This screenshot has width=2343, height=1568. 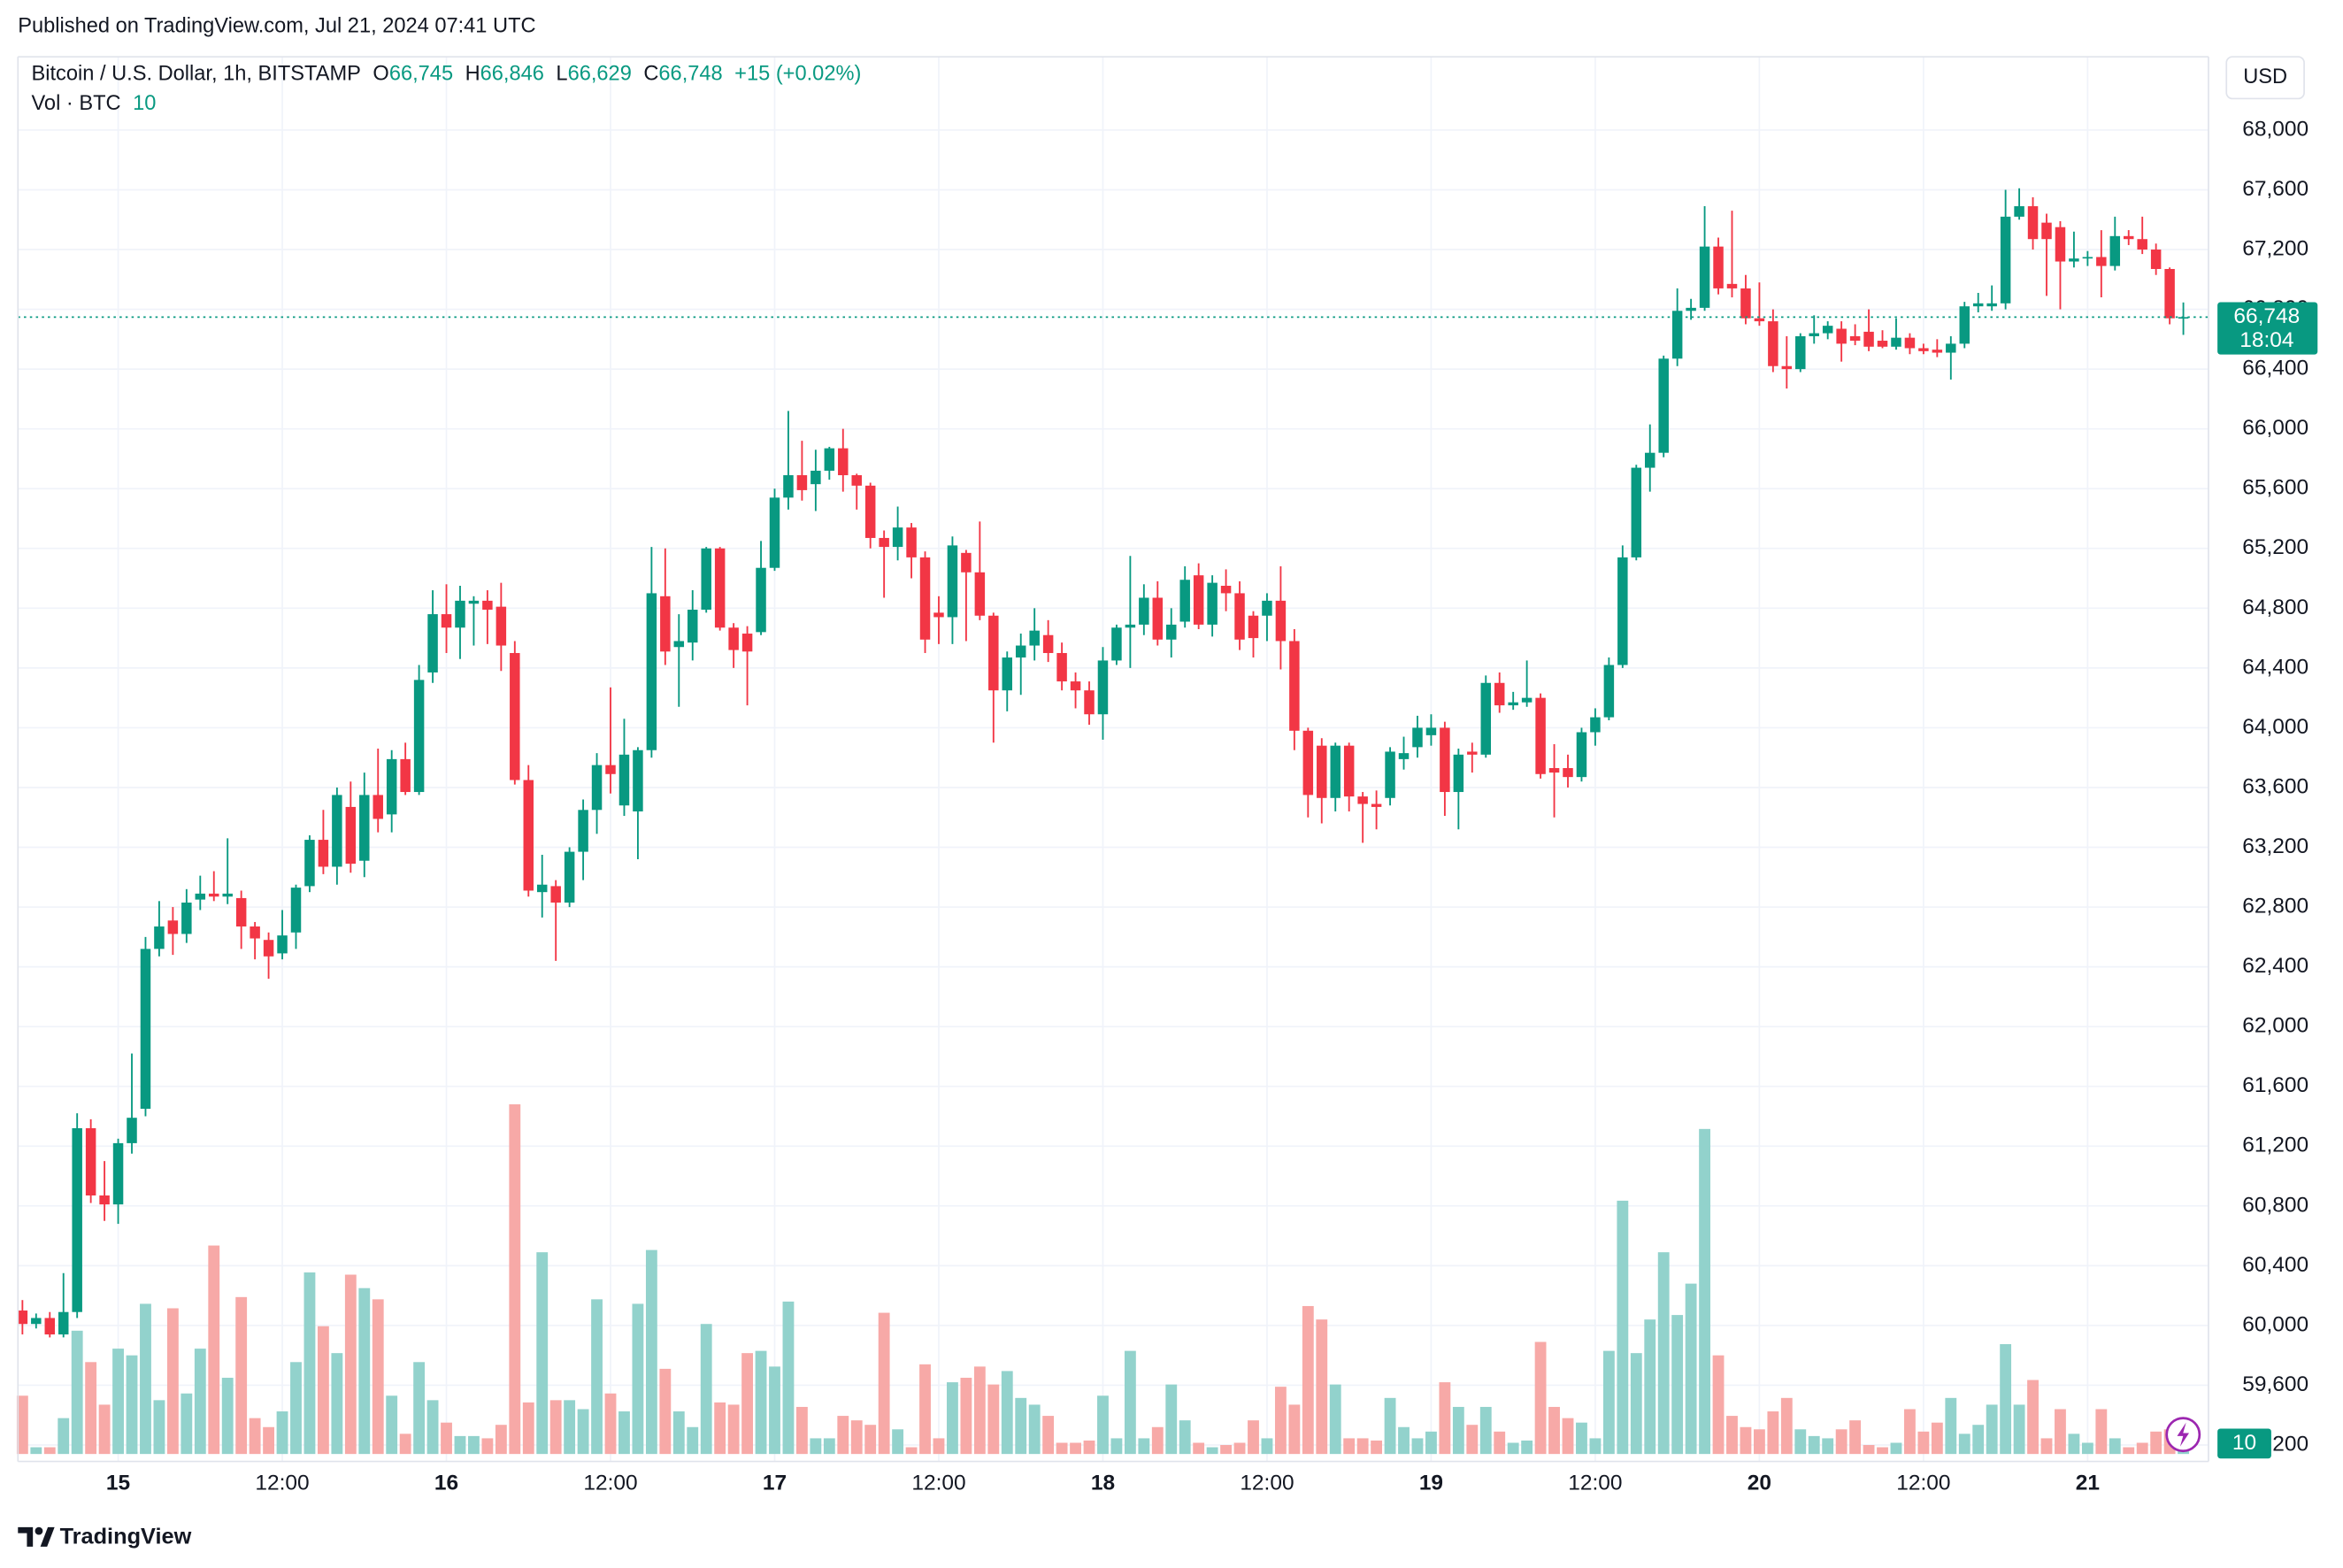 I want to click on volume-tag, so click(x=2244, y=1443).